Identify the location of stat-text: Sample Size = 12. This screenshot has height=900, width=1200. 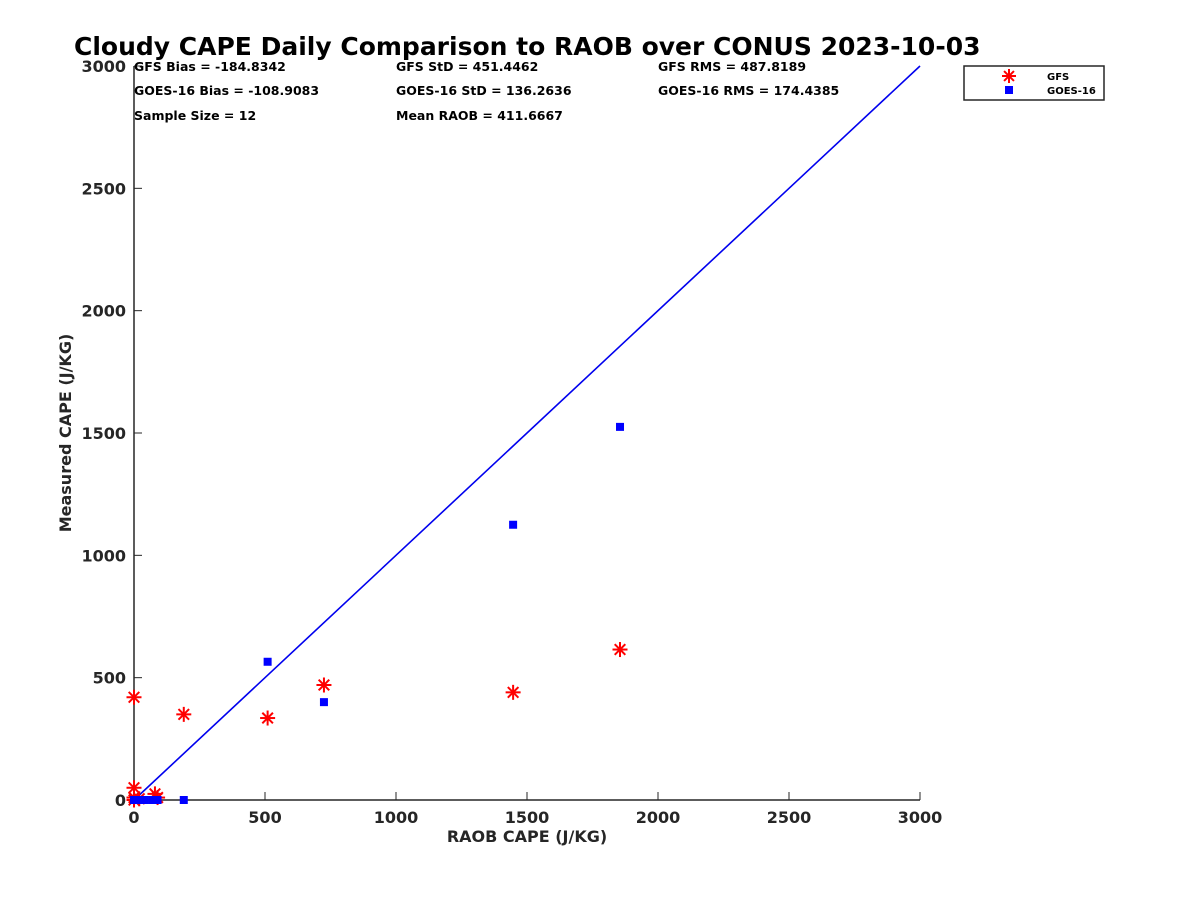
(195, 115).